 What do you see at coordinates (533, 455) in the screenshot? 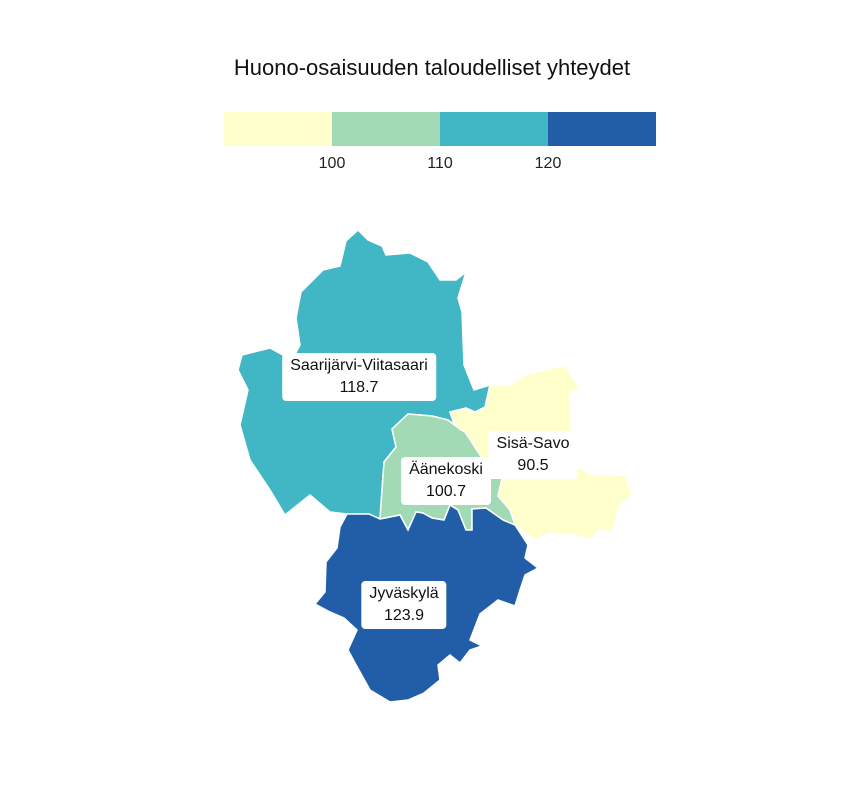
I see `label-sisa-savo: Sisä-Savo 90.5` at bounding box center [533, 455].